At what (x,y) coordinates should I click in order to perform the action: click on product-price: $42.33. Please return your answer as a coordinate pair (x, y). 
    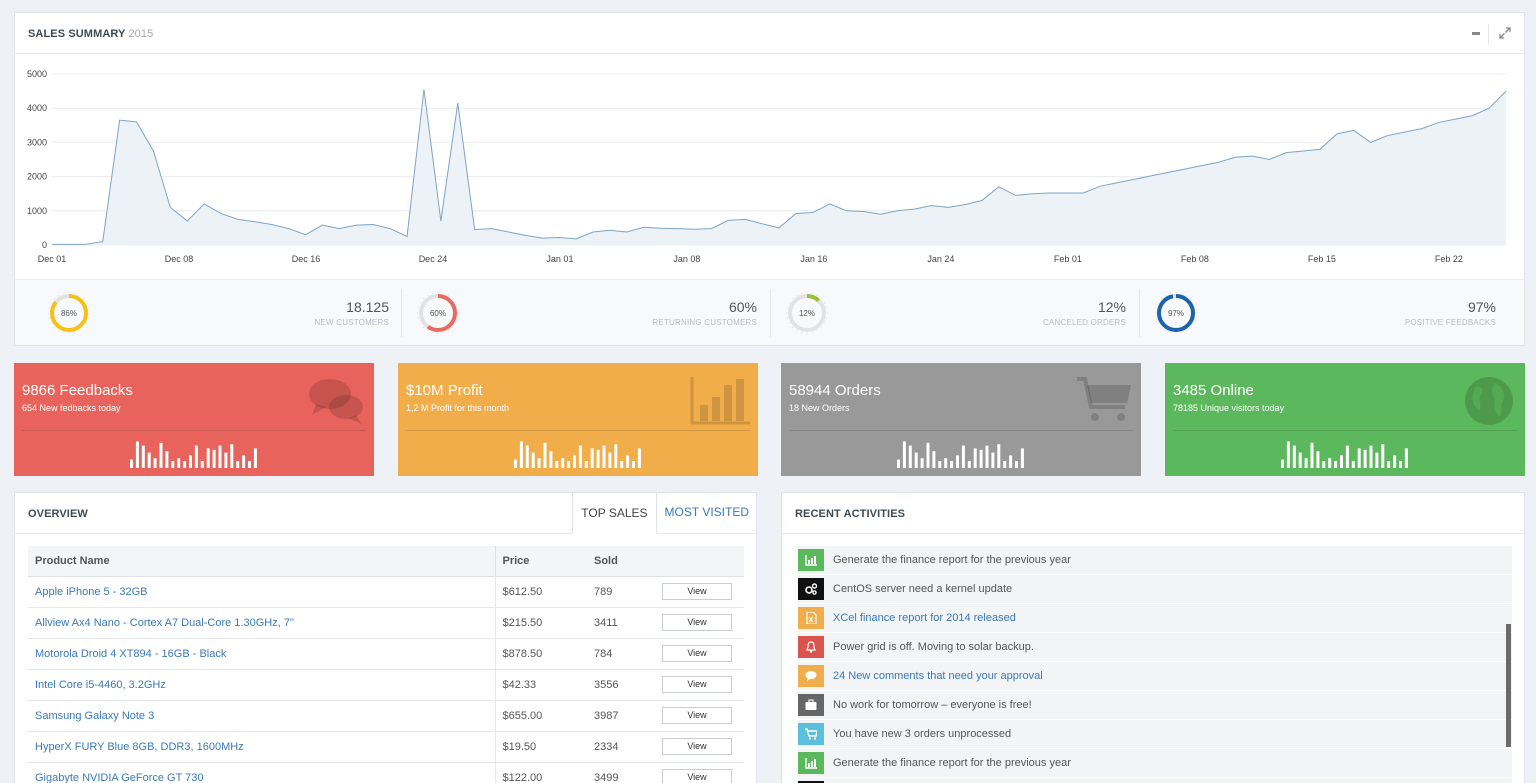
    Looking at the image, I should click on (541, 685).